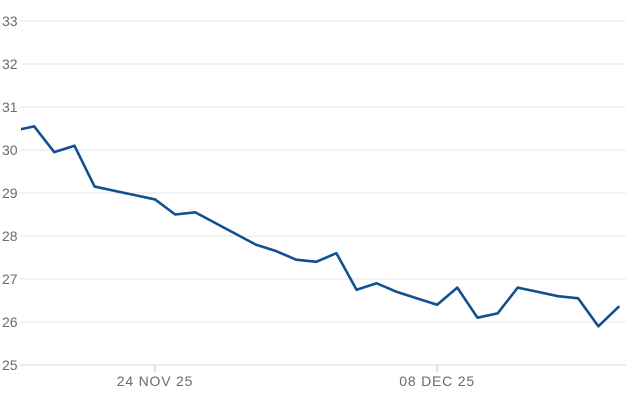 Image resolution: width=626 pixels, height=417 pixels. I want to click on y-axis-label: 33, so click(10, 21).